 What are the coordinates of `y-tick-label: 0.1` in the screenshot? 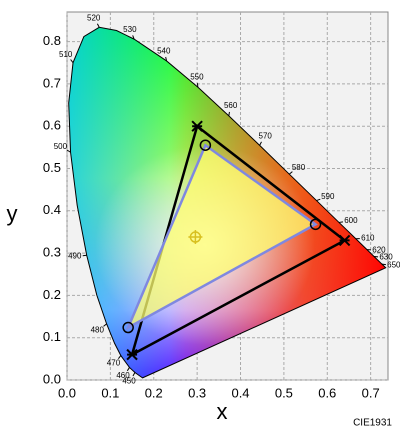 It's located at (52, 336).